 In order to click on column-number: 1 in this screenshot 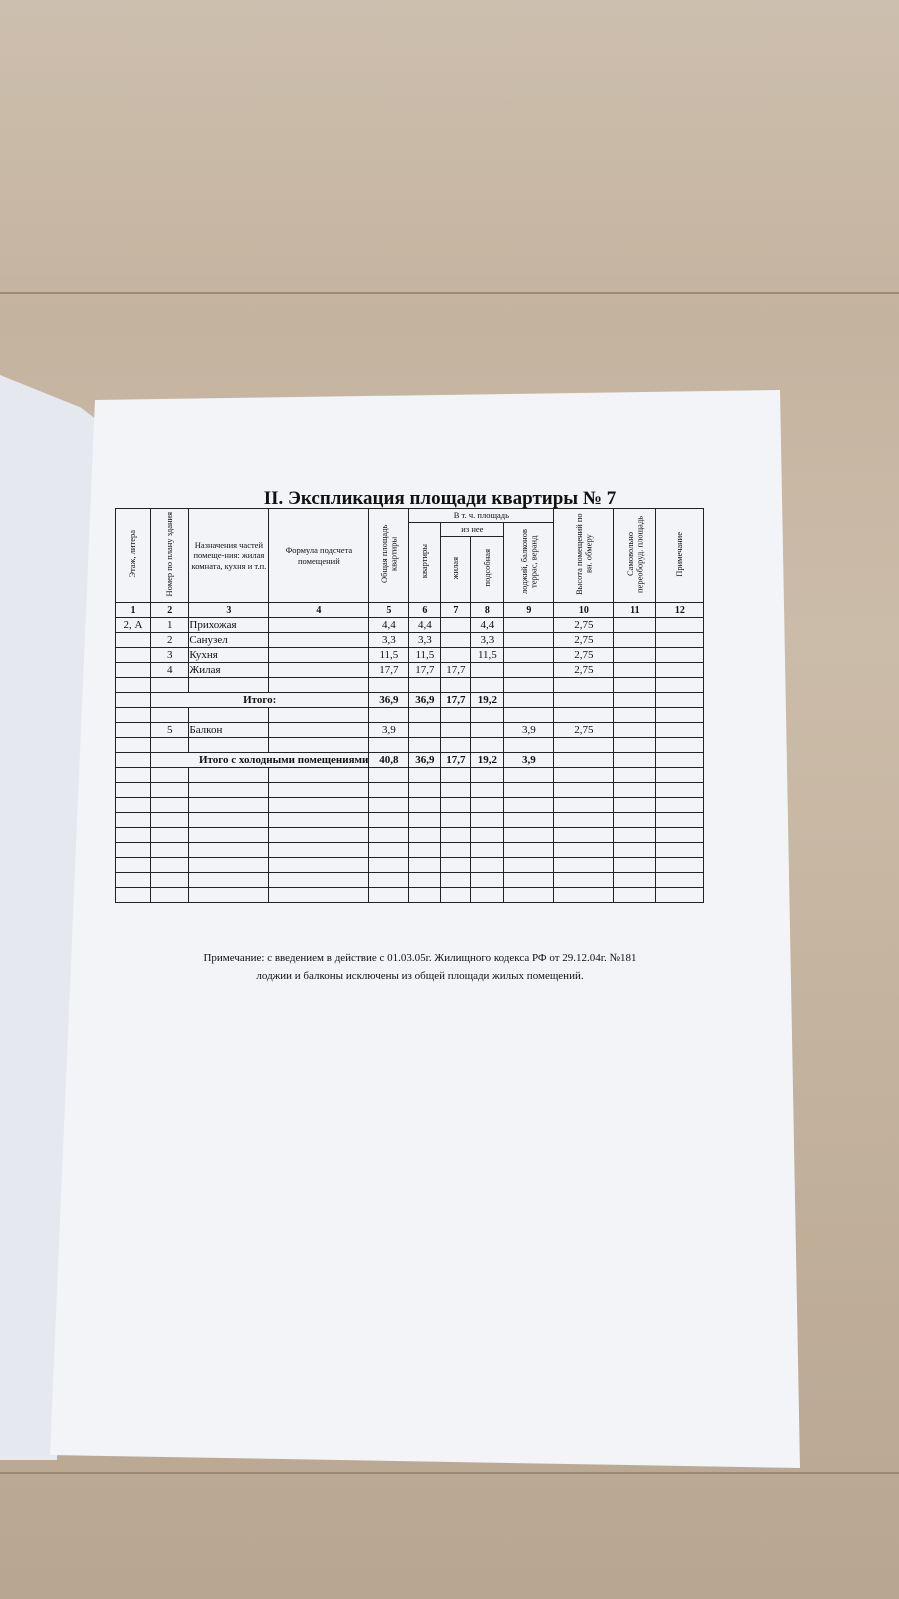, I will do `click(133, 610)`.